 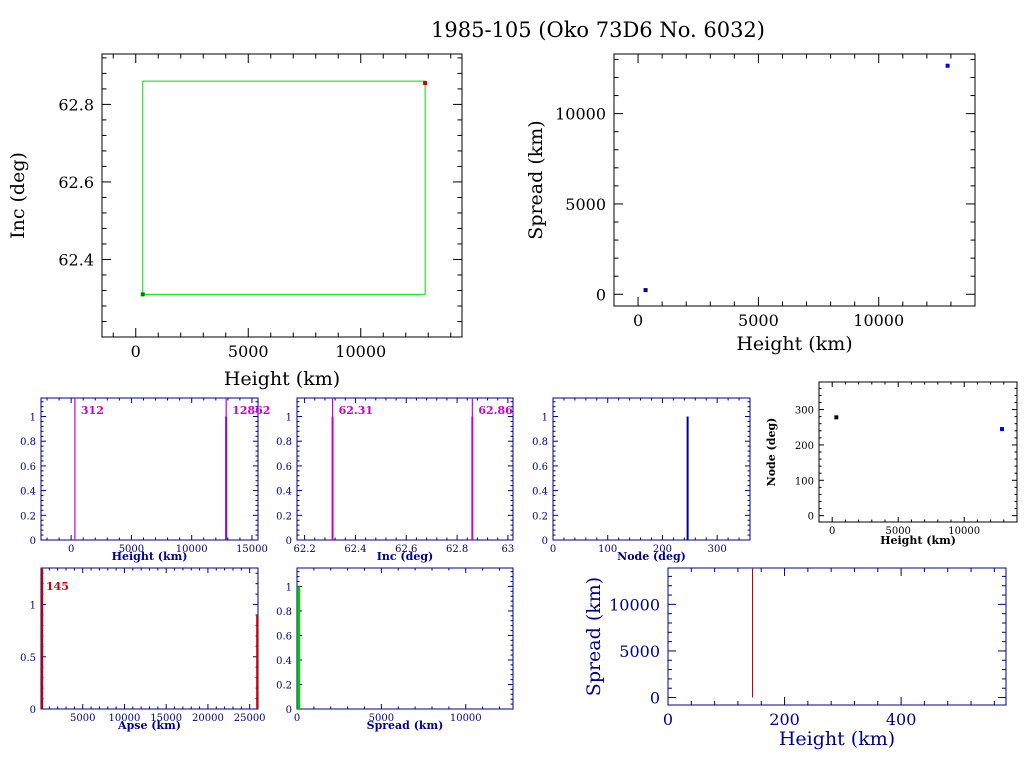 I want to click on y-axis-label: Node (deg), so click(x=771, y=452).